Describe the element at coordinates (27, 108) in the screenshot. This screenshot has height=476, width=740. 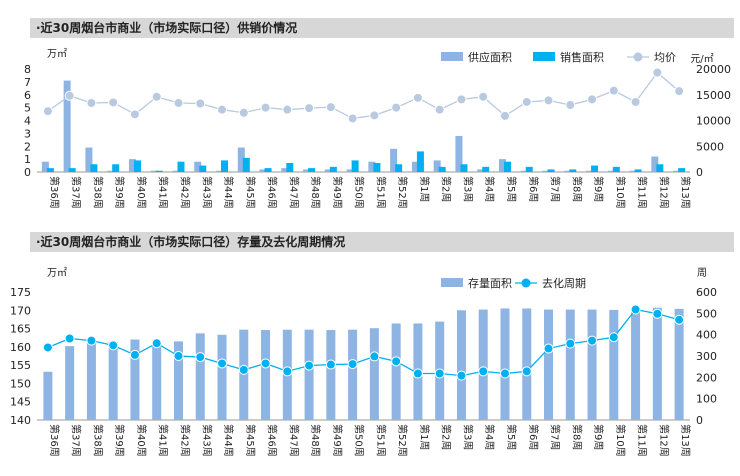
I see `chart1-y-left-tick: 5` at that location.